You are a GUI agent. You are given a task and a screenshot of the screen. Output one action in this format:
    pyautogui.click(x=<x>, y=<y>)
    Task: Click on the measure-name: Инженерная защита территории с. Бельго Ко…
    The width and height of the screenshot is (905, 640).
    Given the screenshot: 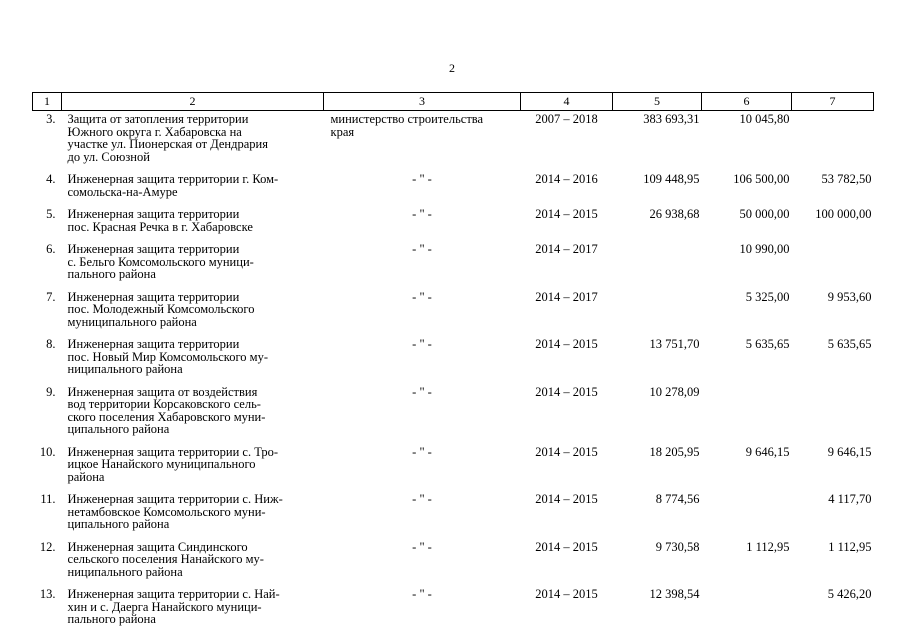 What is the action you would take?
    pyautogui.click(x=193, y=264)
    